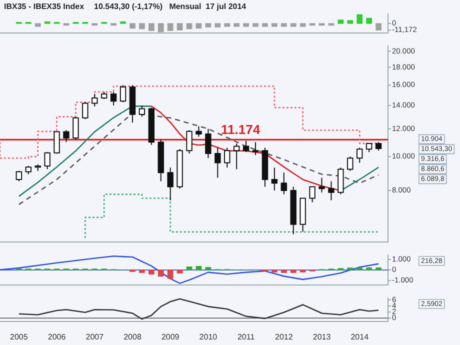  Describe the element at coordinates (57, 337) in the screenshot. I see `x-tick-label: 2006` at that location.